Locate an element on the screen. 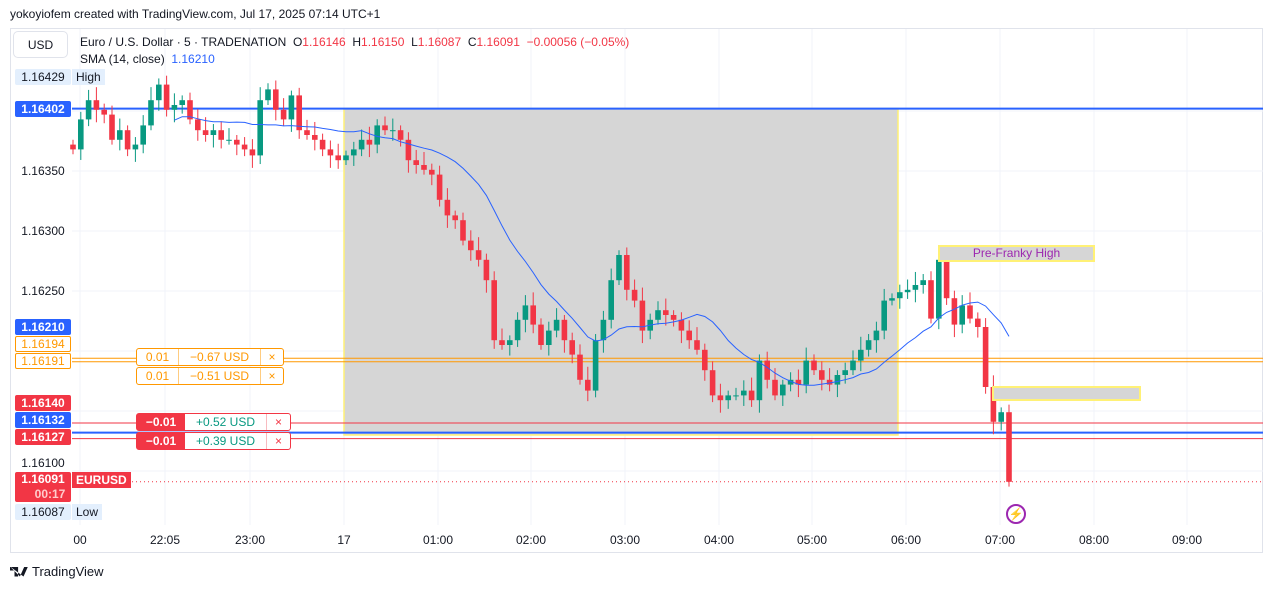 The width and height of the screenshot is (1273, 589). order-line-buy: 0.01 −0.51 USD × is located at coordinates (210, 376).